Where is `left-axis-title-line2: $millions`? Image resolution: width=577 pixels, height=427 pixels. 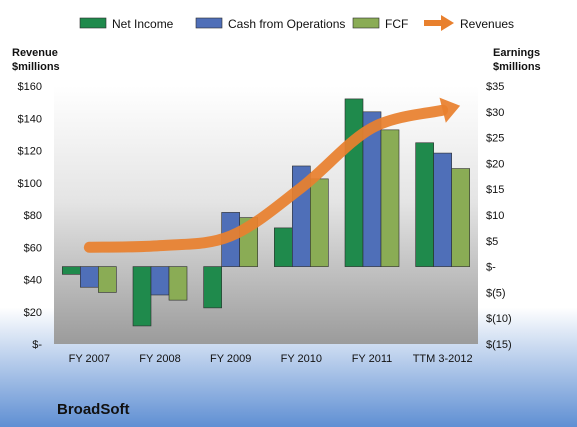 left-axis-title-line2: $millions is located at coordinates (36, 67).